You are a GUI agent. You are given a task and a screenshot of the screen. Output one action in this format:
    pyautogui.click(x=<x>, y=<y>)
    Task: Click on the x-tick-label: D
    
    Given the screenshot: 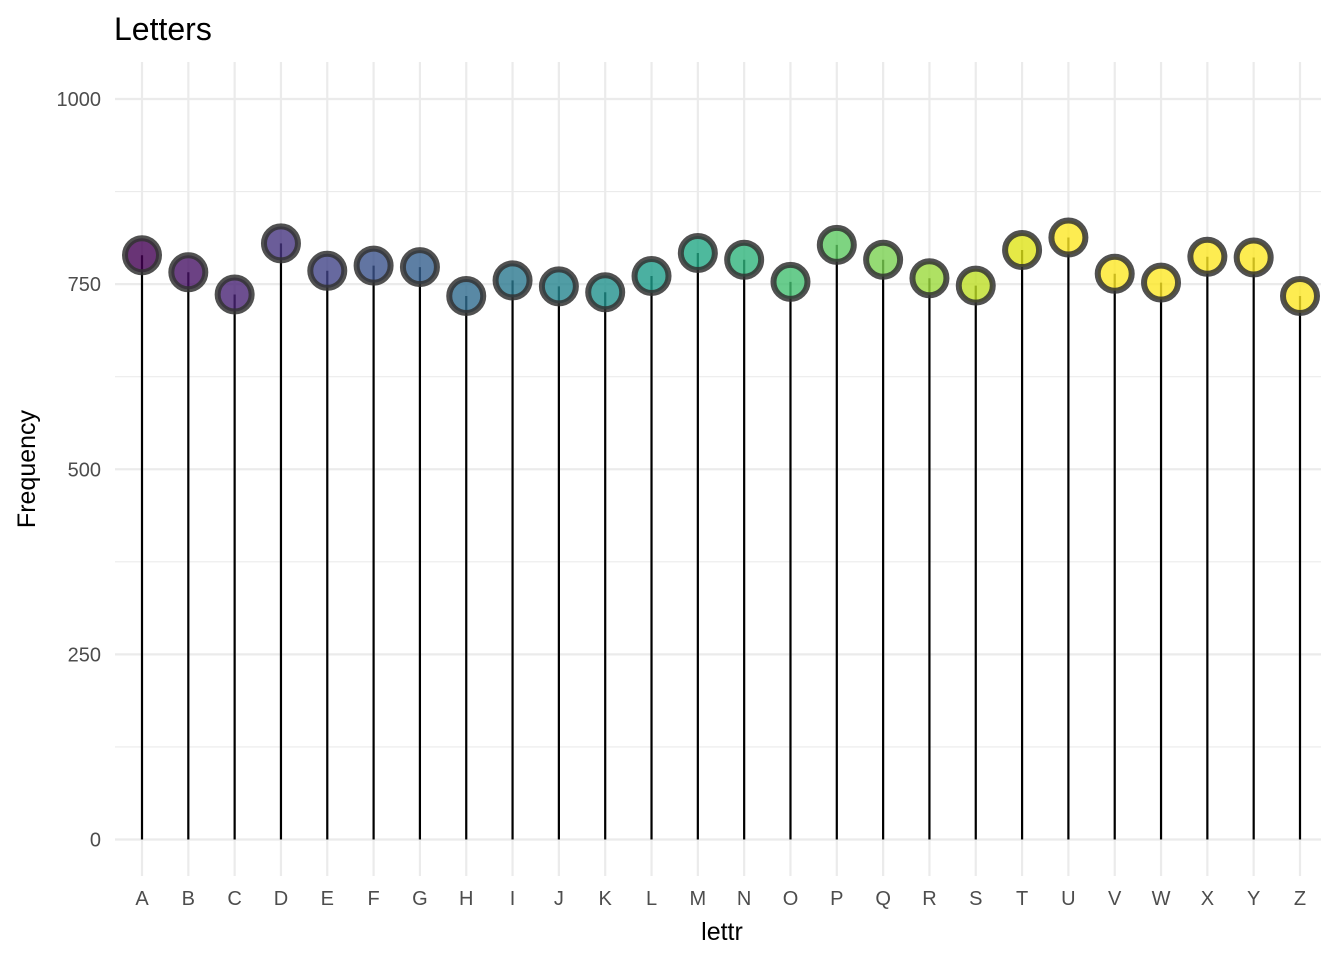 What is the action you would take?
    pyautogui.click(x=281, y=899)
    